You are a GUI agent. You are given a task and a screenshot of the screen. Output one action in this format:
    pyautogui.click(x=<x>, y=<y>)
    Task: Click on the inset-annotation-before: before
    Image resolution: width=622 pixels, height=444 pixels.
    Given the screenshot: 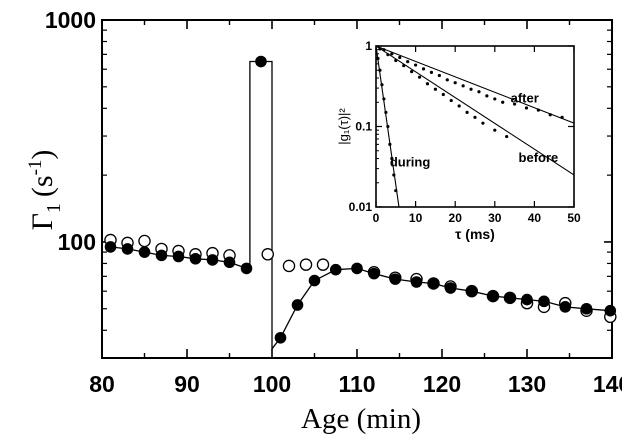 What is the action you would take?
    pyautogui.click(x=539, y=157)
    